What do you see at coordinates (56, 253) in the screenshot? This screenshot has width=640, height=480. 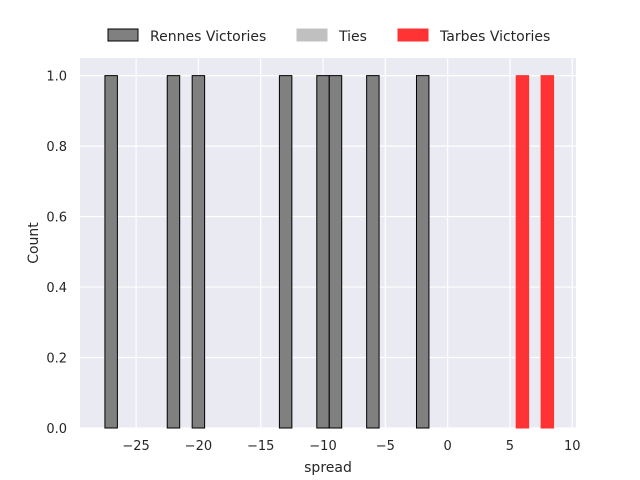 I see `y-axis-ticks: 0.0 0.2 0.4 0.6 0.8 1.0` at bounding box center [56, 253].